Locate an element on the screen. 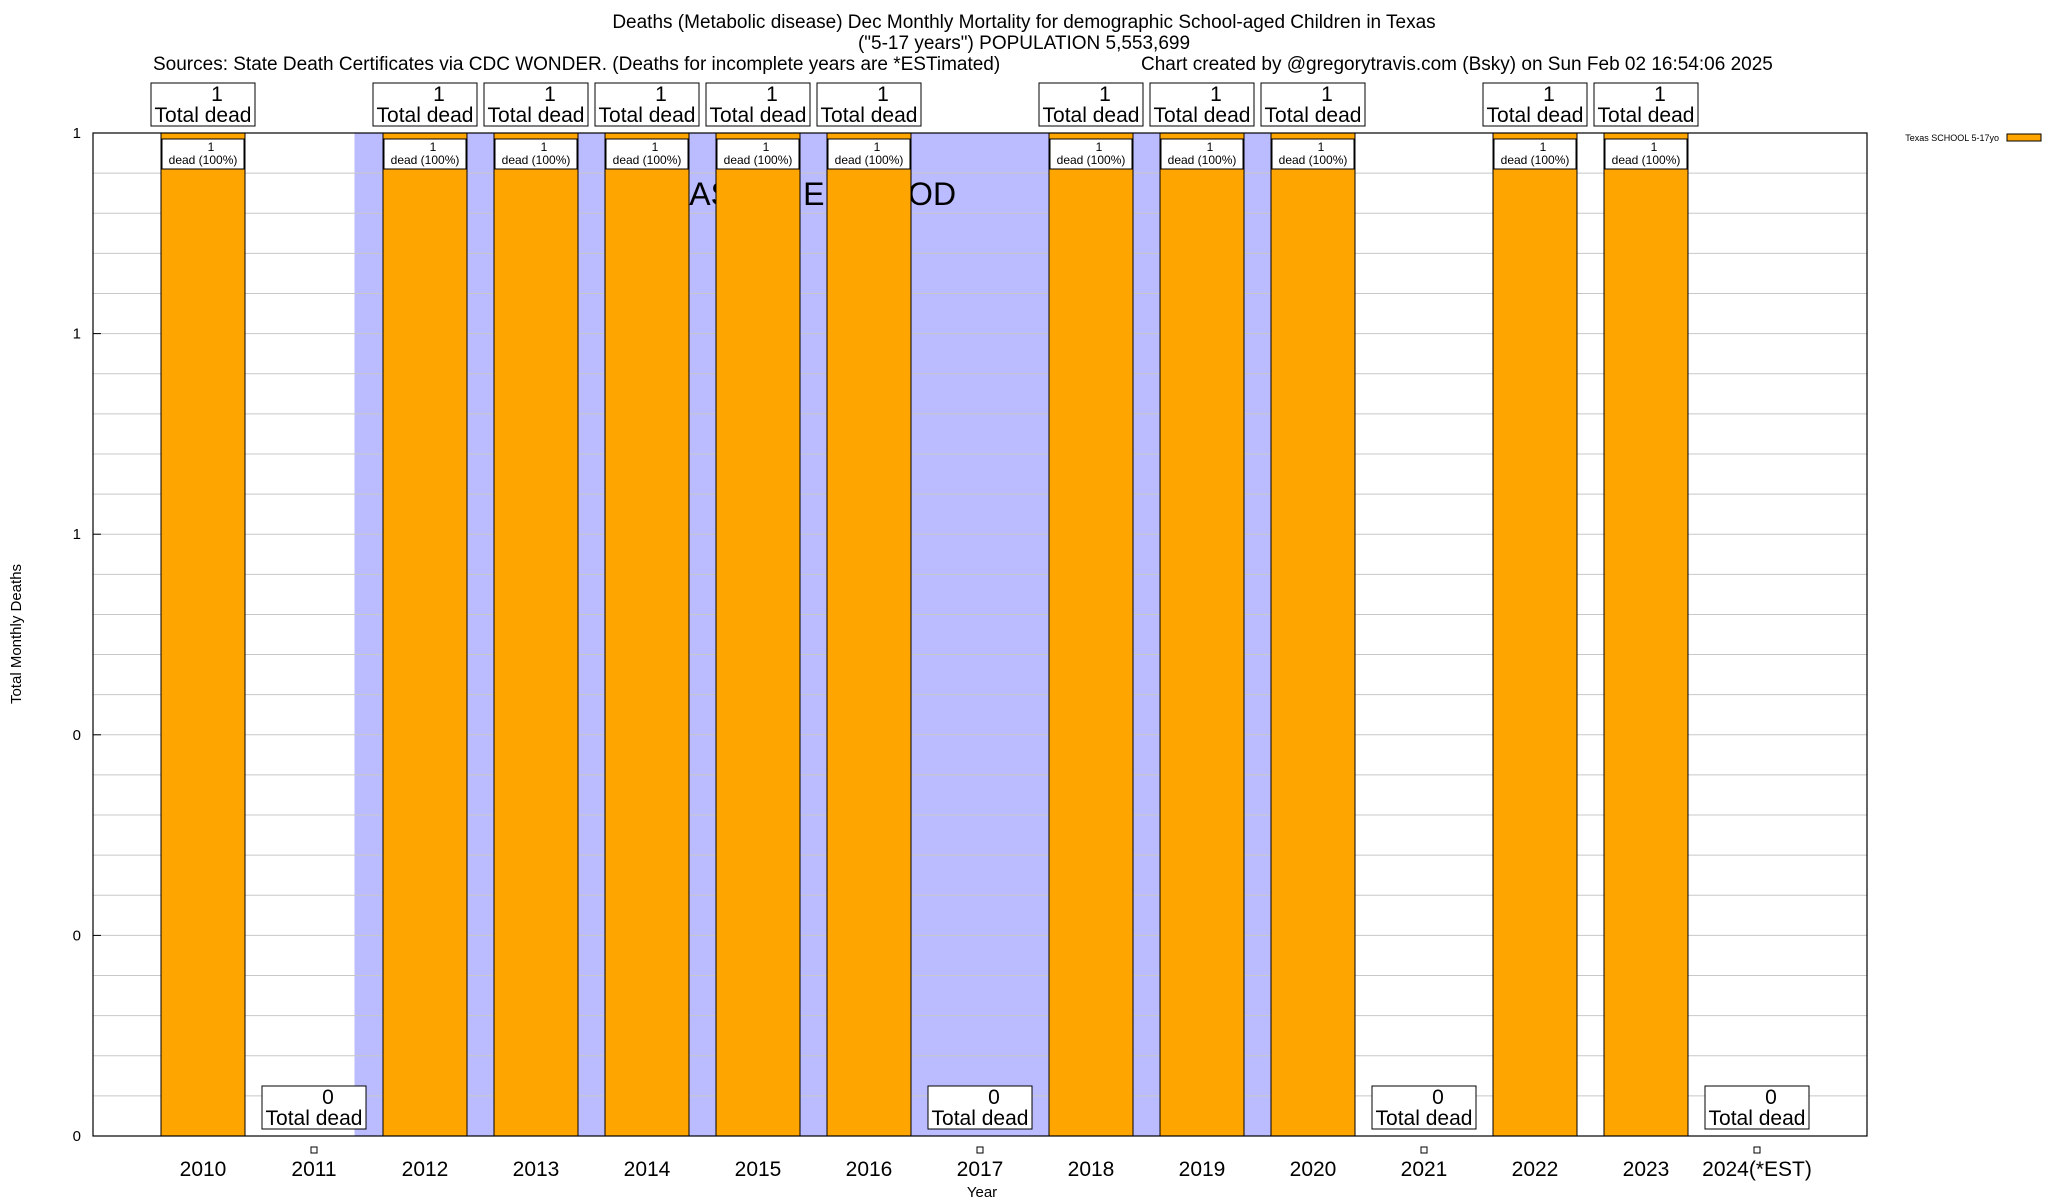  x-tick-label: 2014 is located at coordinates (647, 1169).